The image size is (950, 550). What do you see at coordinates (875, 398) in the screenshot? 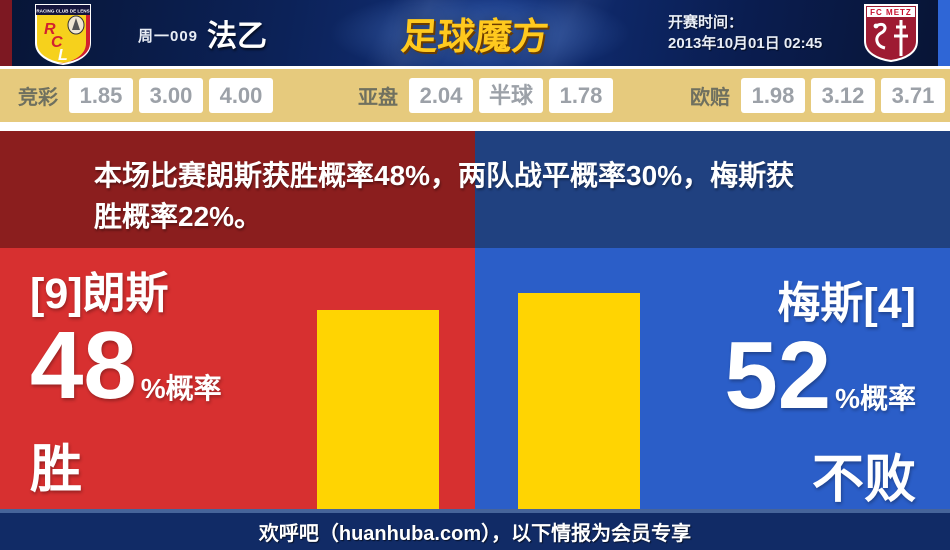
I see `away-percent-suffix: %概率` at bounding box center [875, 398].